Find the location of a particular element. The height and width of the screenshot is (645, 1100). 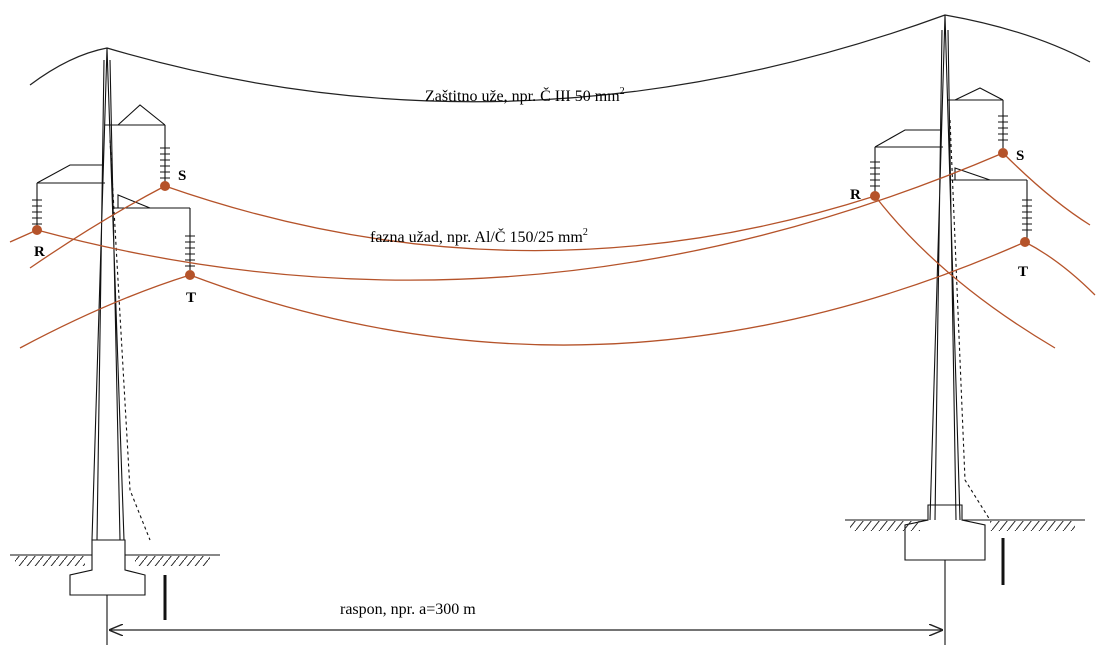

shield-wire-label: Zaštitno uže, npr. Č III 50 mm2 is located at coordinates (525, 95).